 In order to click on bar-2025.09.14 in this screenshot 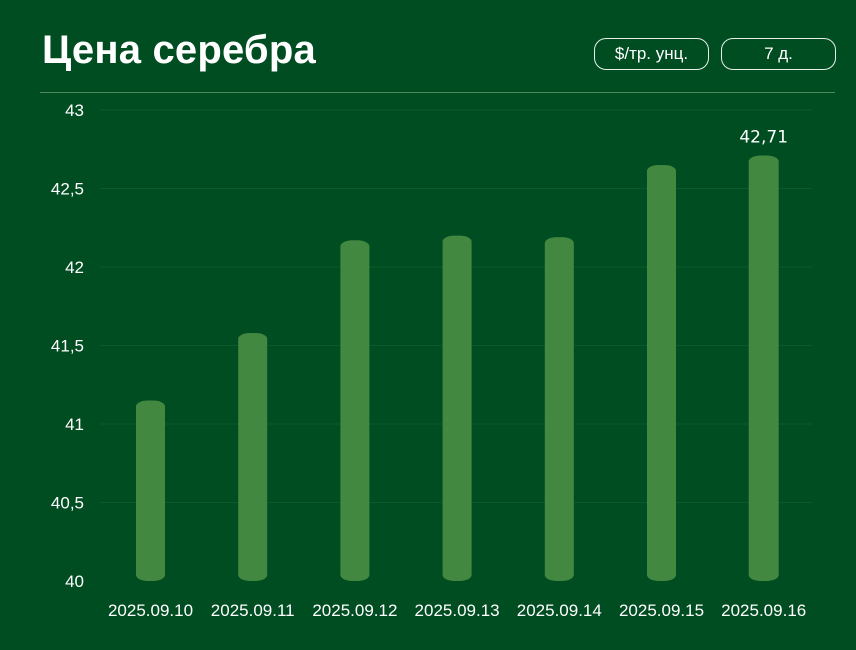, I will do `click(559, 409)`.